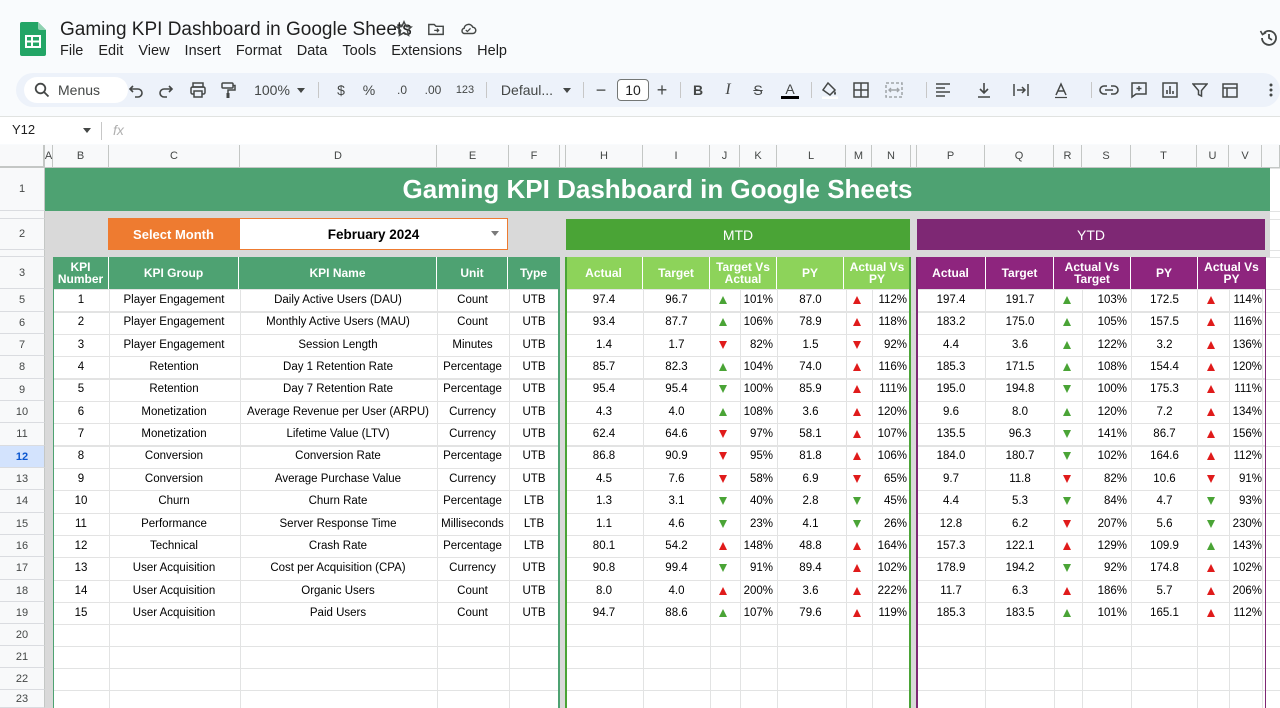  What do you see at coordinates (22, 156) in the screenshot?
I see `select-all-corner` at bounding box center [22, 156].